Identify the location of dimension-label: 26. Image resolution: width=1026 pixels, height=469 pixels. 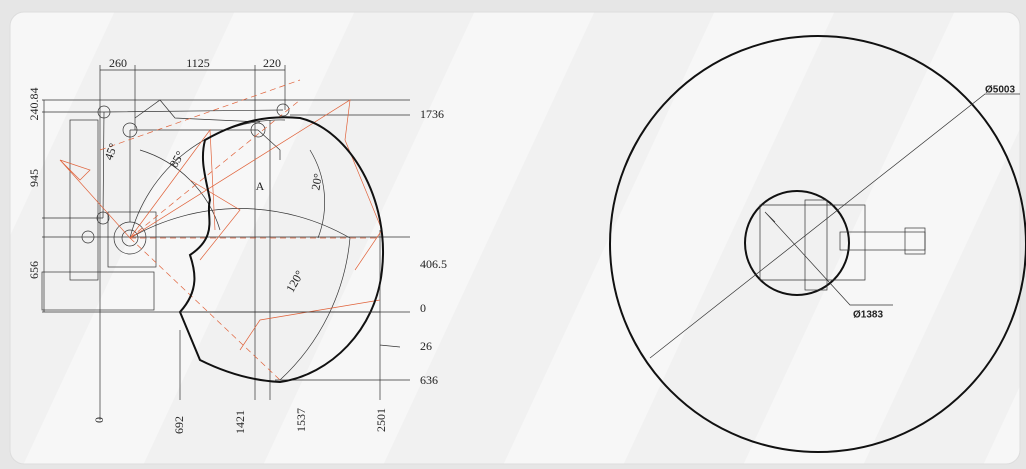
(426, 346).